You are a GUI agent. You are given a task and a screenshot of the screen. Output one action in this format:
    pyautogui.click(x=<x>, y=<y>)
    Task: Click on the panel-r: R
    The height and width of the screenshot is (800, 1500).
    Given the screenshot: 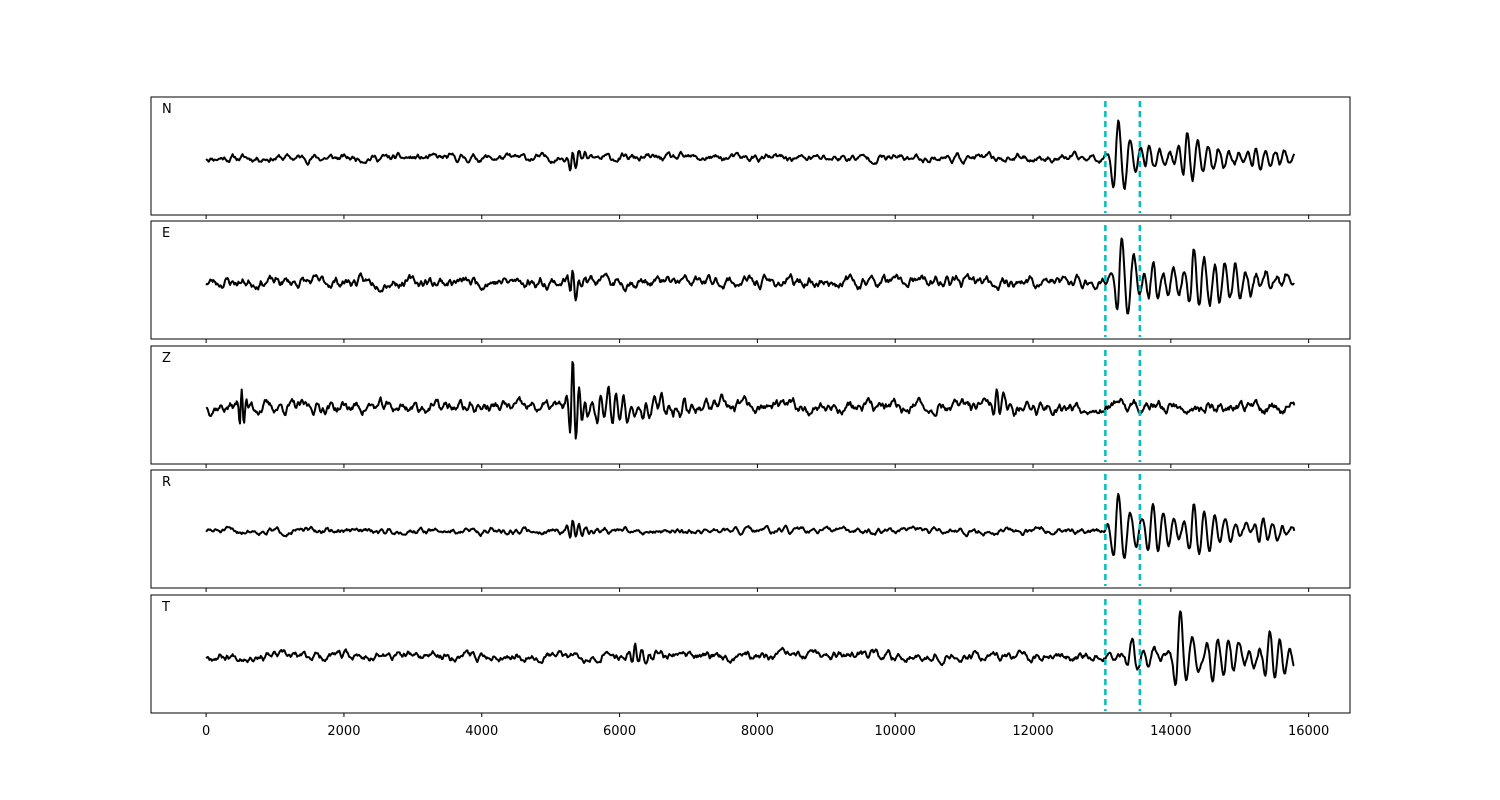 What is the action you would take?
    pyautogui.click(x=750, y=530)
    